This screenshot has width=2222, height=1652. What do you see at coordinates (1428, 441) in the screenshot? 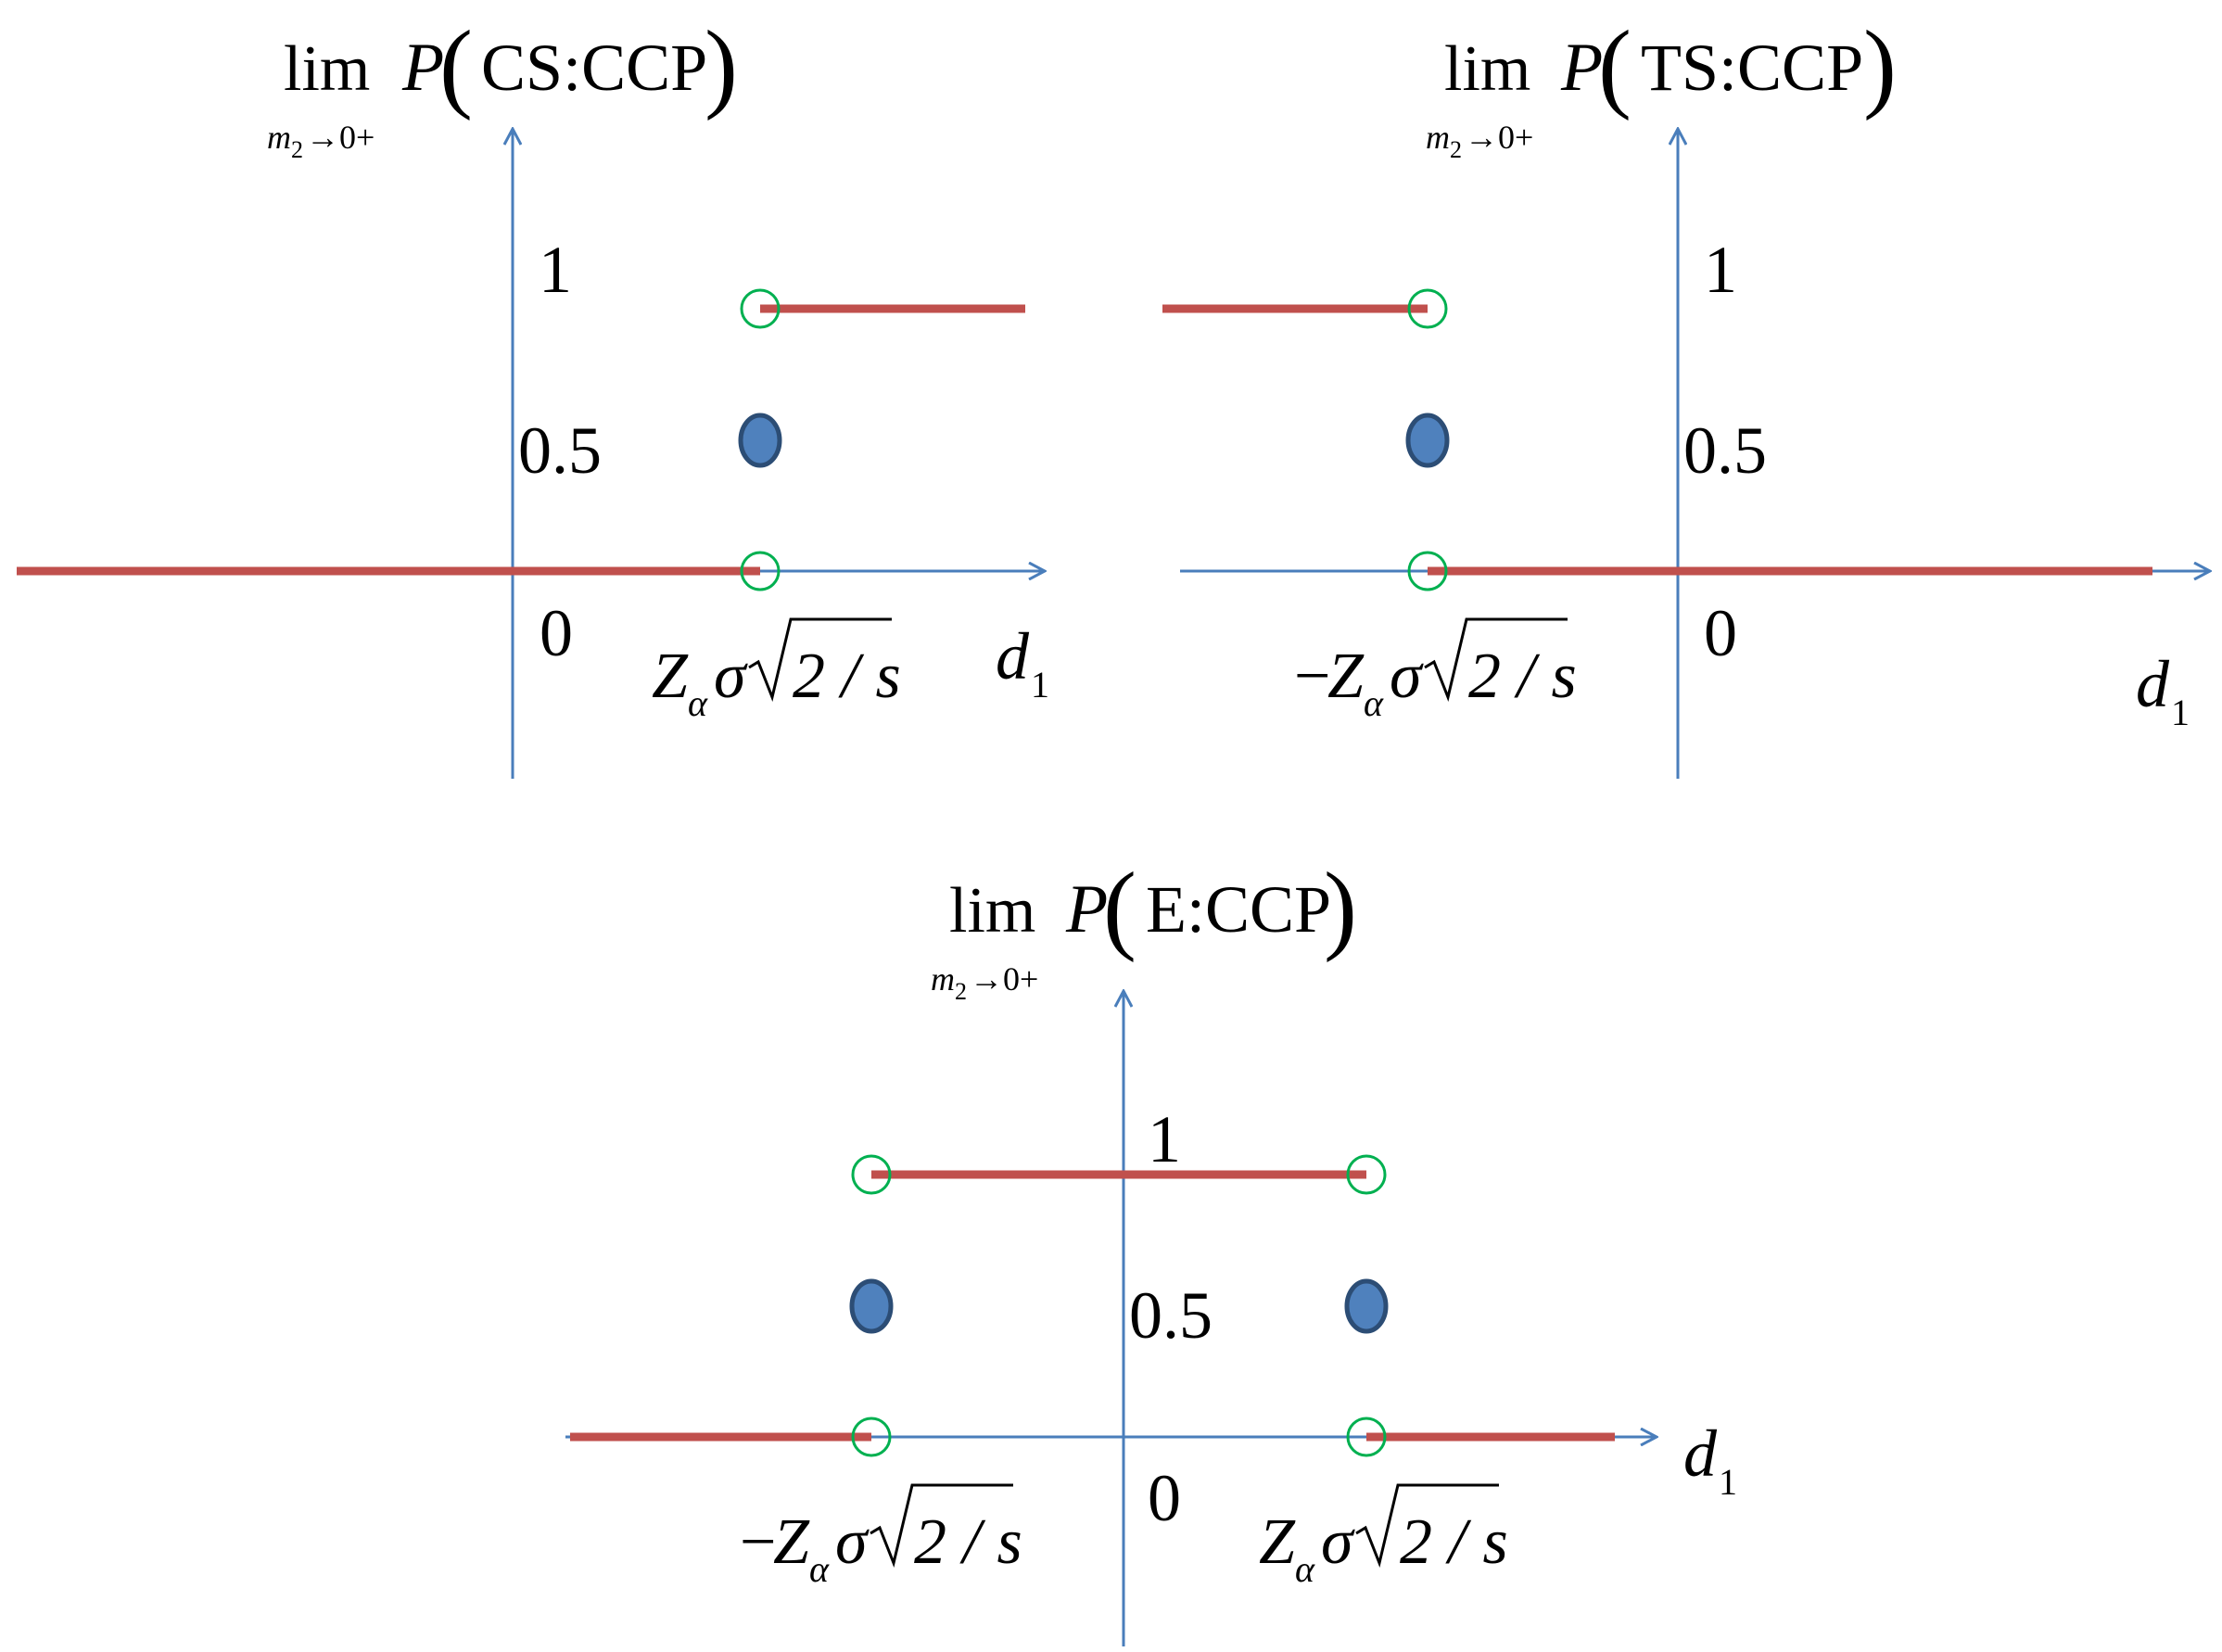
I see `panel-ts-filled-dot-half` at bounding box center [1428, 441].